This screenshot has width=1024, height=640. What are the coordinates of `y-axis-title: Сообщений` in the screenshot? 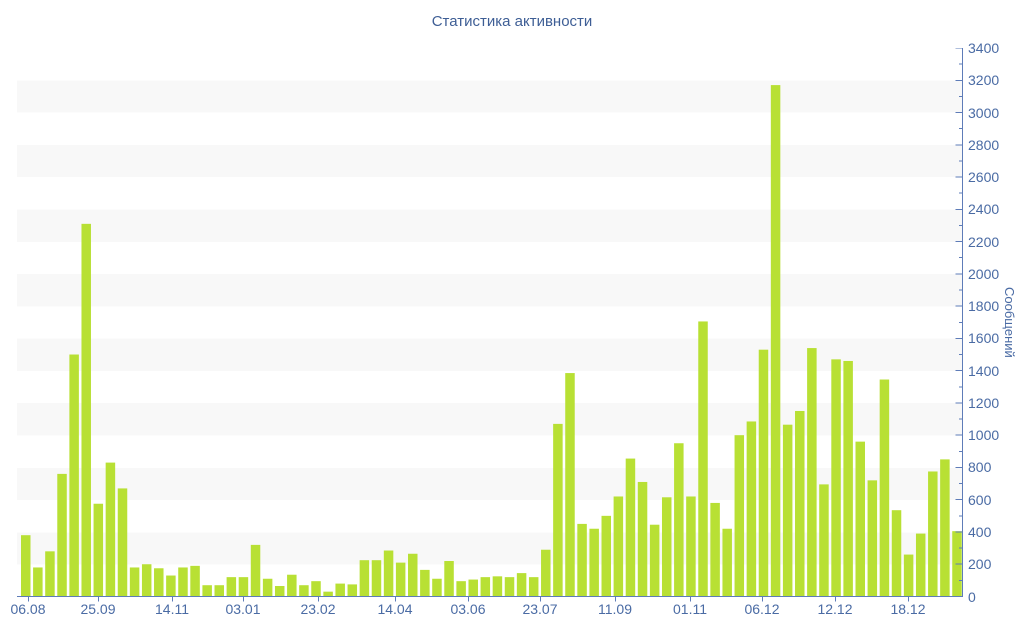 It's located at (1009, 322).